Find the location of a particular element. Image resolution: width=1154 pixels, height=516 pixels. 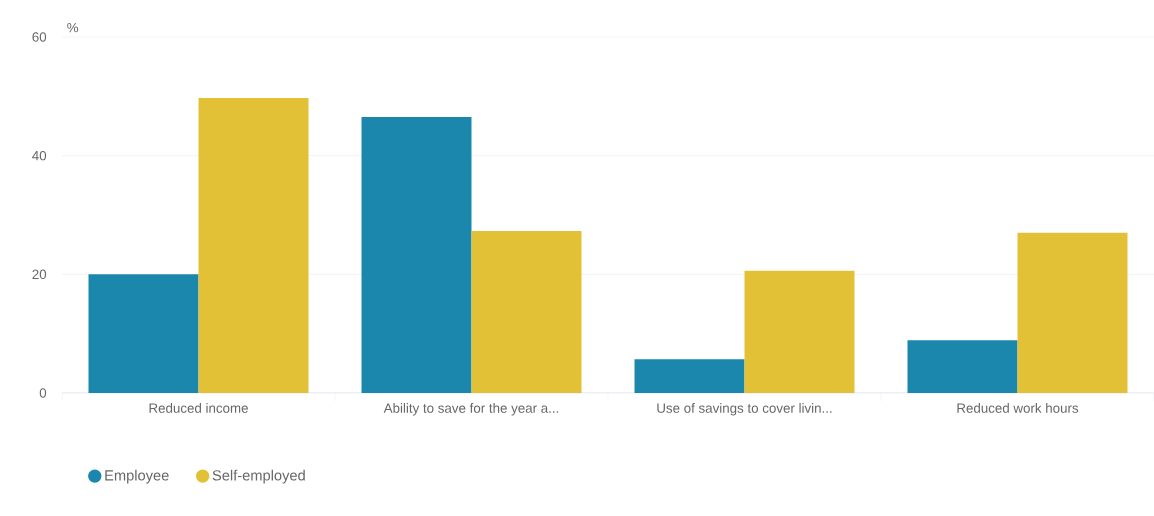

legend-label: Self-employed is located at coordinates (258, 476).